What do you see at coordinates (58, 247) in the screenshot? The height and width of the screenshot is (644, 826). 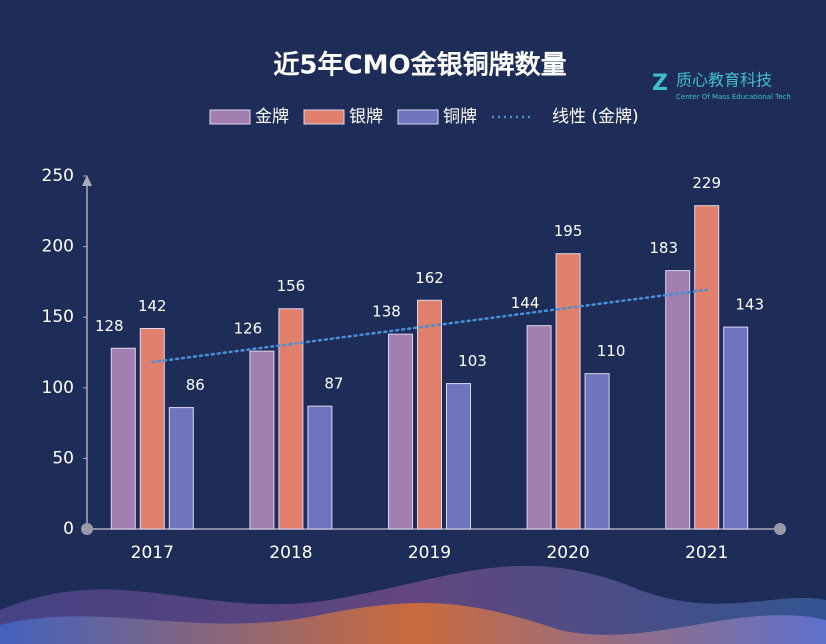 I see `y-tick-label: 200` at bounding box center [58, 247].